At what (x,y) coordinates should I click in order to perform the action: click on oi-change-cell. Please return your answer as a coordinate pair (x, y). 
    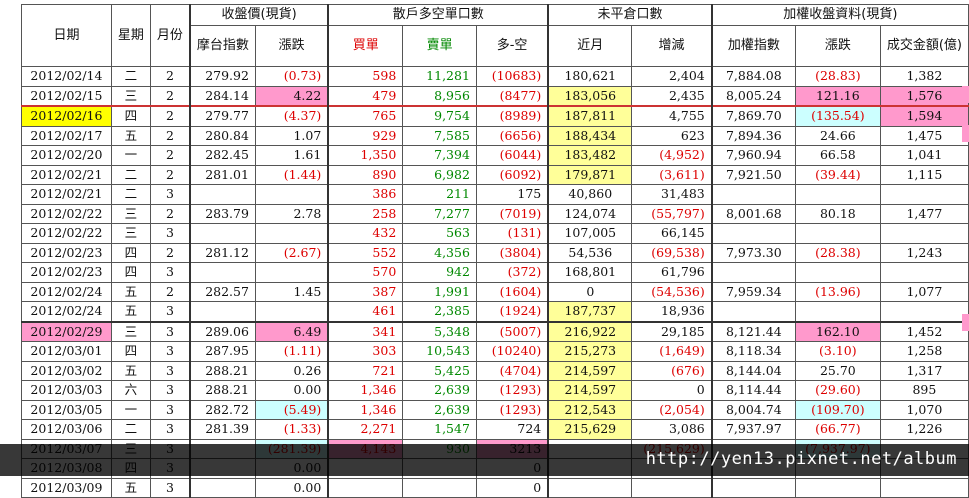
    Looking at the image, I should click on (672, 487).